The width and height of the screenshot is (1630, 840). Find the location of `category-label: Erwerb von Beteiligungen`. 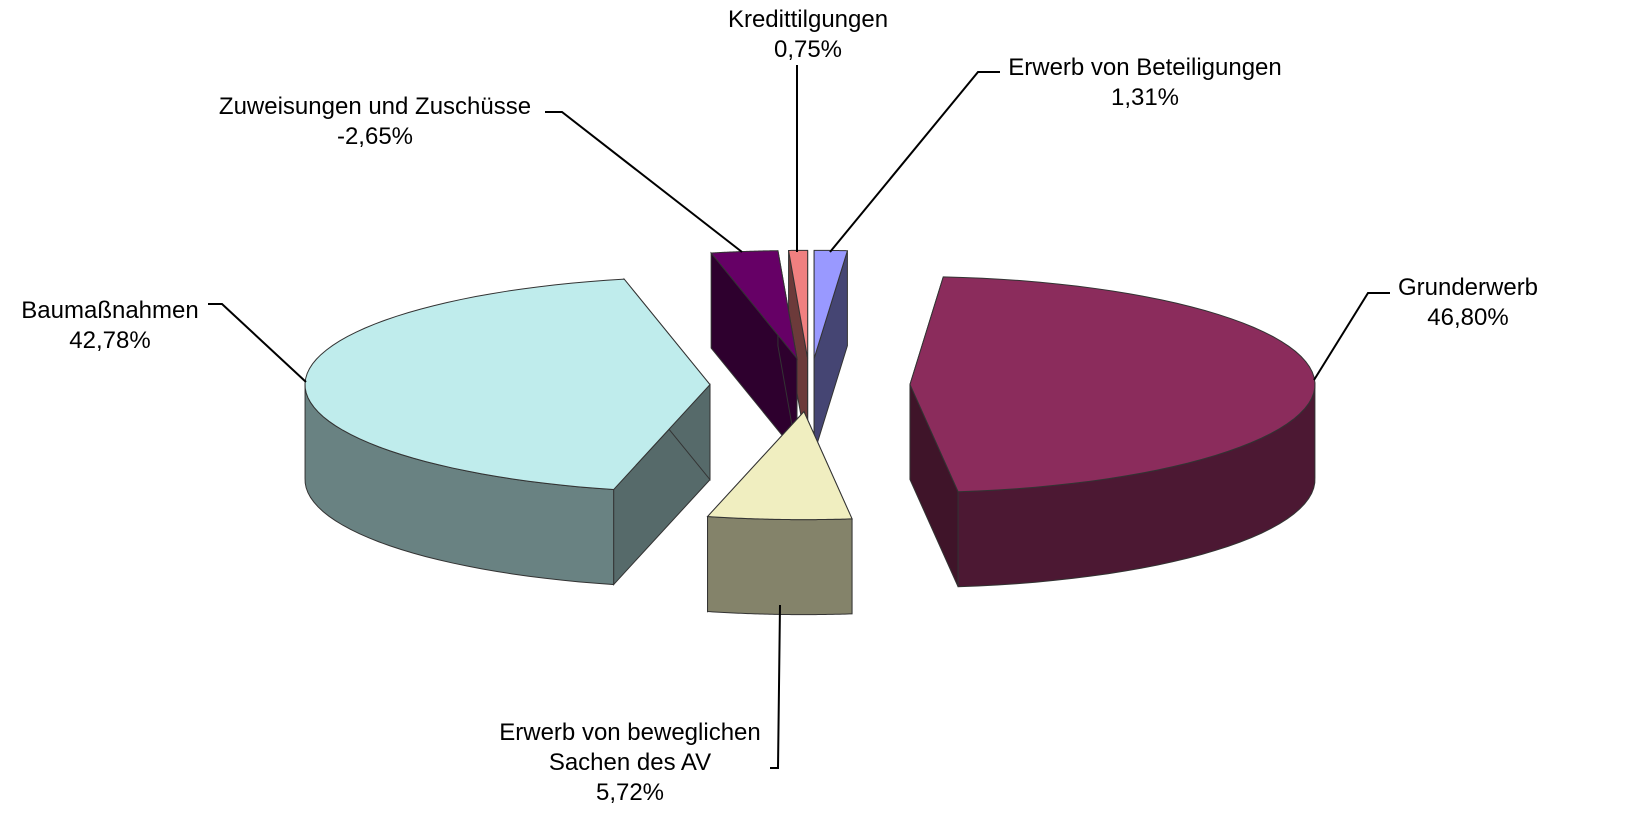

category-label: Erwerb von Beteiligungen is located at coordinates (1145, 67).